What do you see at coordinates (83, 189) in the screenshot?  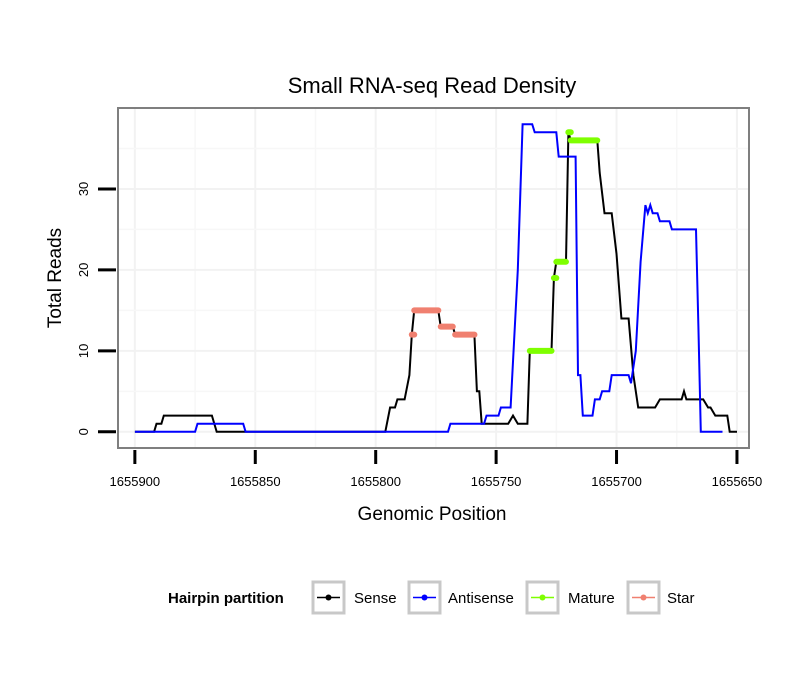 I see `y-tick-label: 30` at bounding box center [83, 189].